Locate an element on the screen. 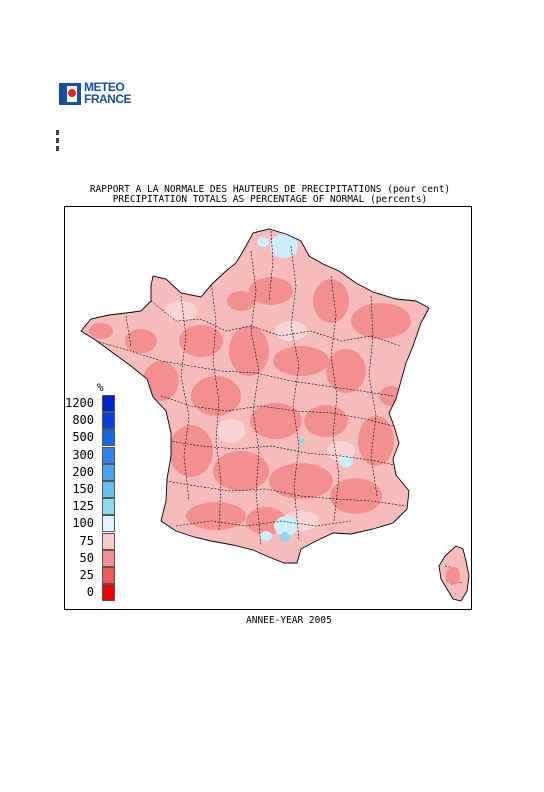 The width and height of the screenshot is (544, 792). legend-label: 500 is located at coordinates (83, 437).